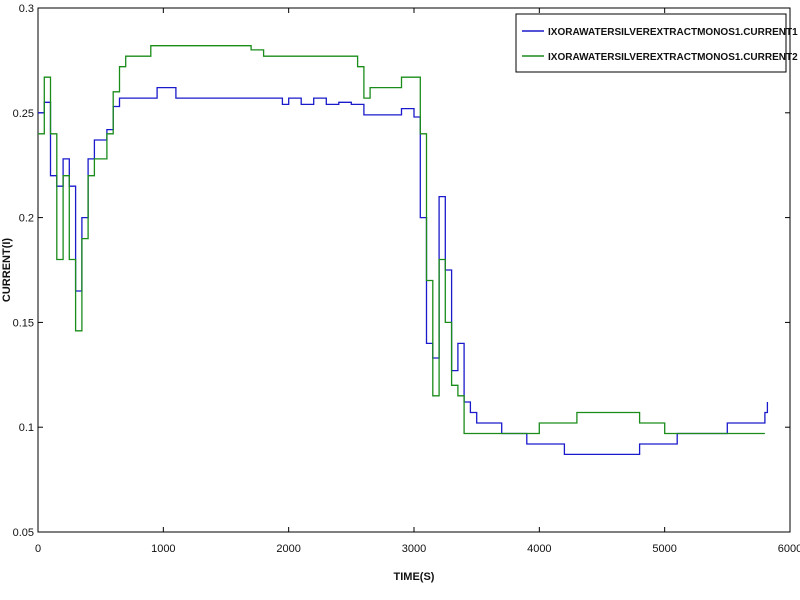 This screenshot has width=800, height=600. What do you see at coordinates (651, 43) in the screenshot?
I see `legend-box` at bounding box center [651, 43].